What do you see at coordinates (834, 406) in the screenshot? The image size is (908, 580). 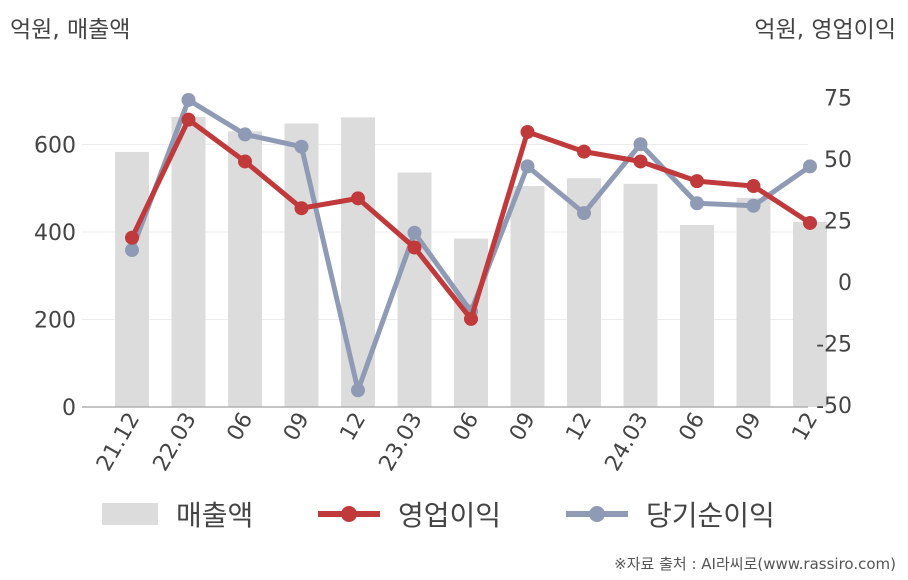 I see `y-right-tick-label: -50` at bounding box center [834, 406].